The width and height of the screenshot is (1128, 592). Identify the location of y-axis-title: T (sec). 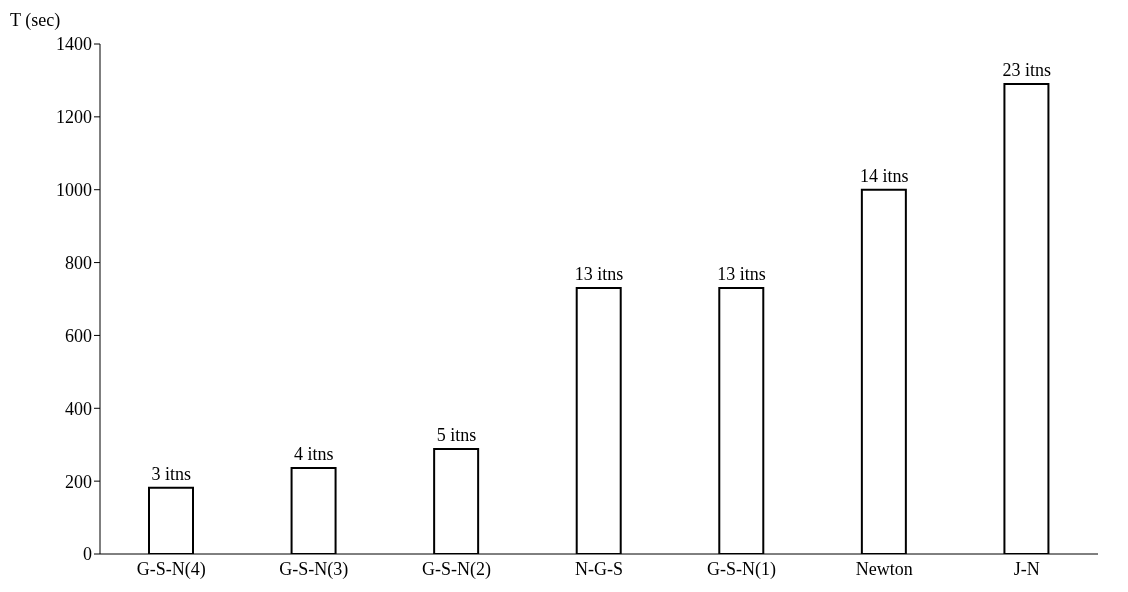
(35, 20).